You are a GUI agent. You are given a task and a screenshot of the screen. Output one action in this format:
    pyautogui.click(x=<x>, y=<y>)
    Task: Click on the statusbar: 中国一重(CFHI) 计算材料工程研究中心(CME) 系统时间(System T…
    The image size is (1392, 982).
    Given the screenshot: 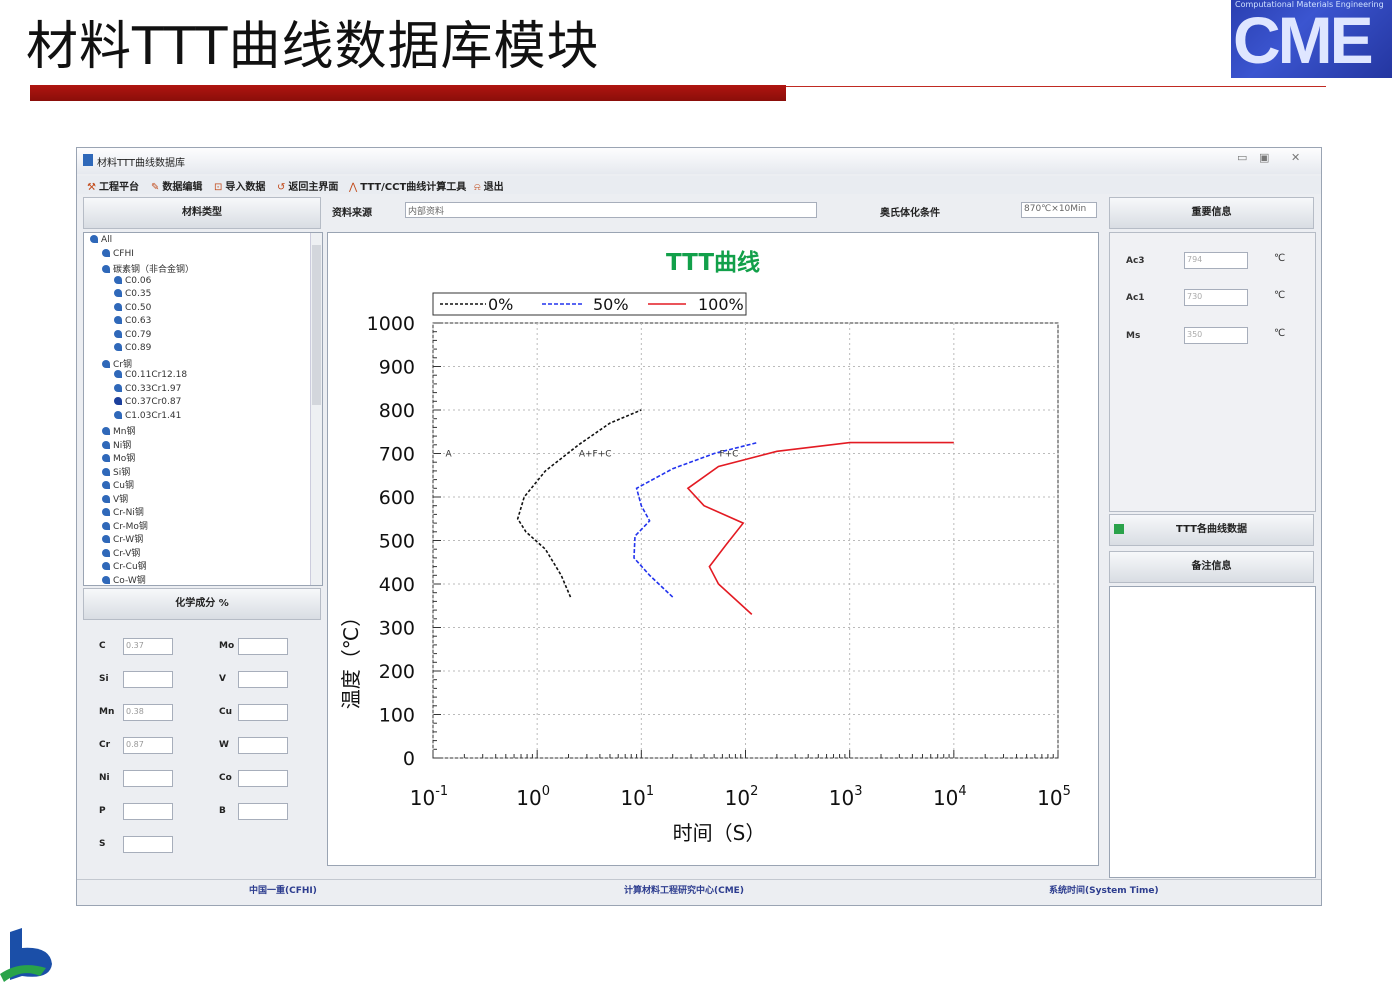 What is the action you would take?
    pyautogui.click(x=699, y=888)
    